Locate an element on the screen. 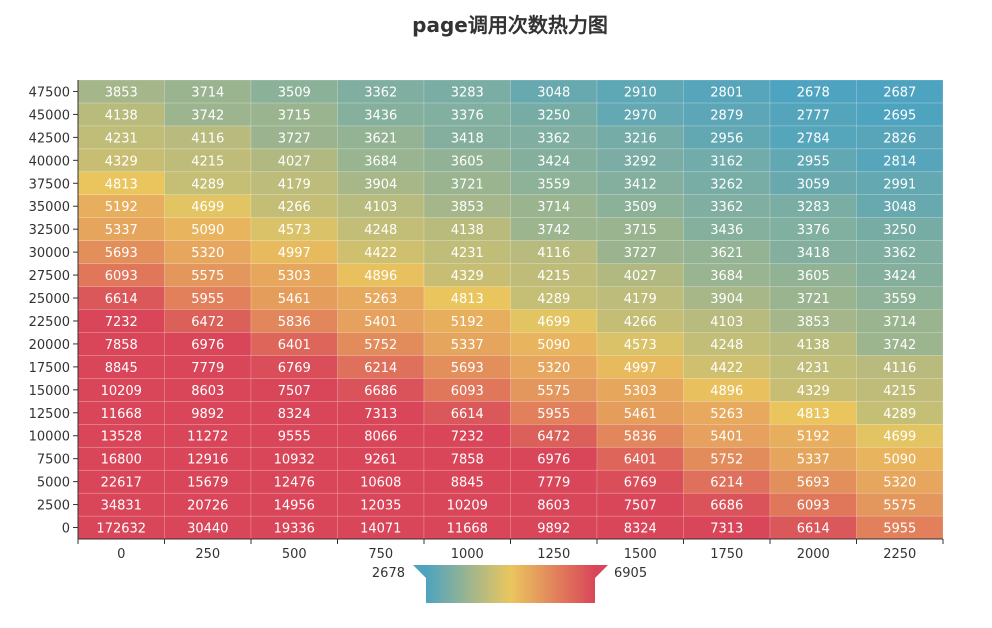  y-tick-label: 47500 is located at coordinates (49, 92).